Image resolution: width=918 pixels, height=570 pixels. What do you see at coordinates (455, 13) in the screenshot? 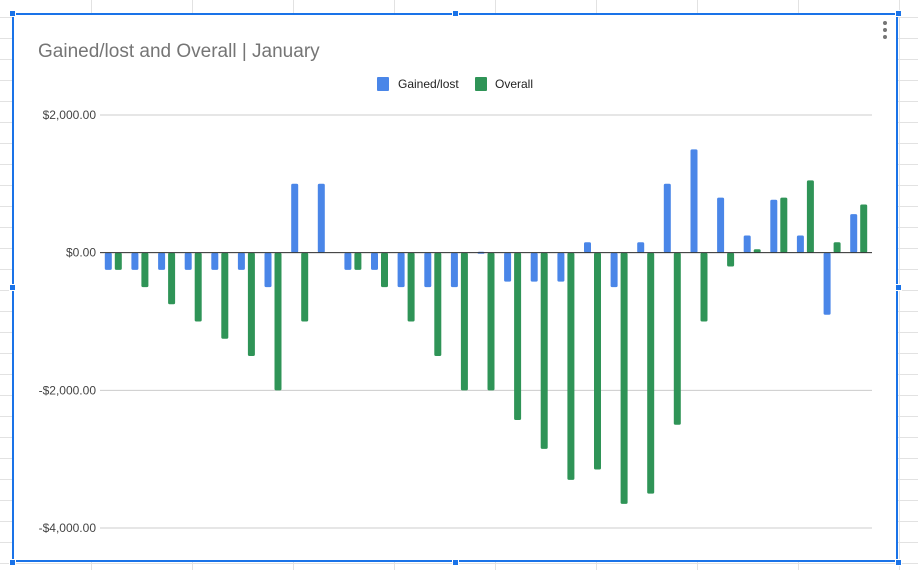
I see `resize-handle-top` at bounding box center [455, 13].